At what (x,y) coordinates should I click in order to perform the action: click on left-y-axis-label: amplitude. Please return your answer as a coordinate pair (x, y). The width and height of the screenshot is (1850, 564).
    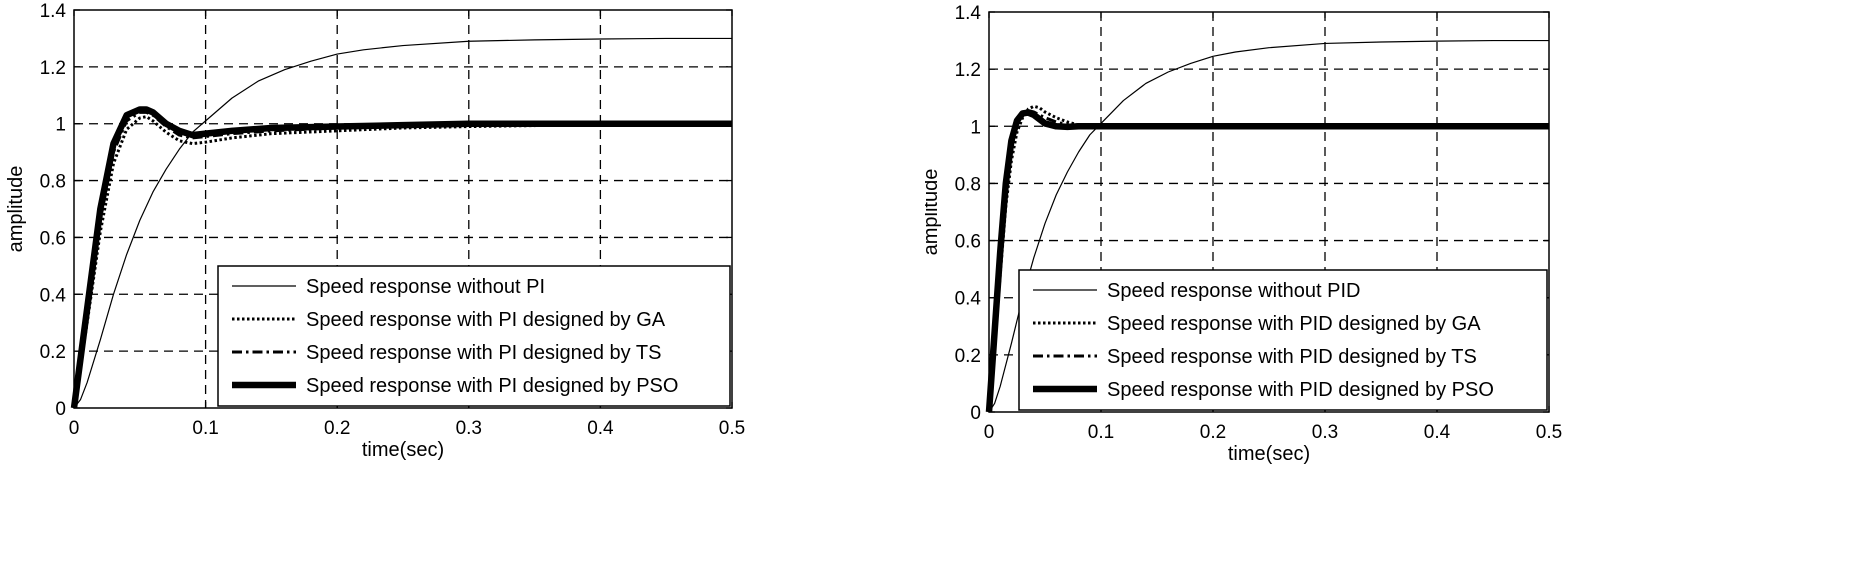
    Looking at the image, I should click on (16, 209).